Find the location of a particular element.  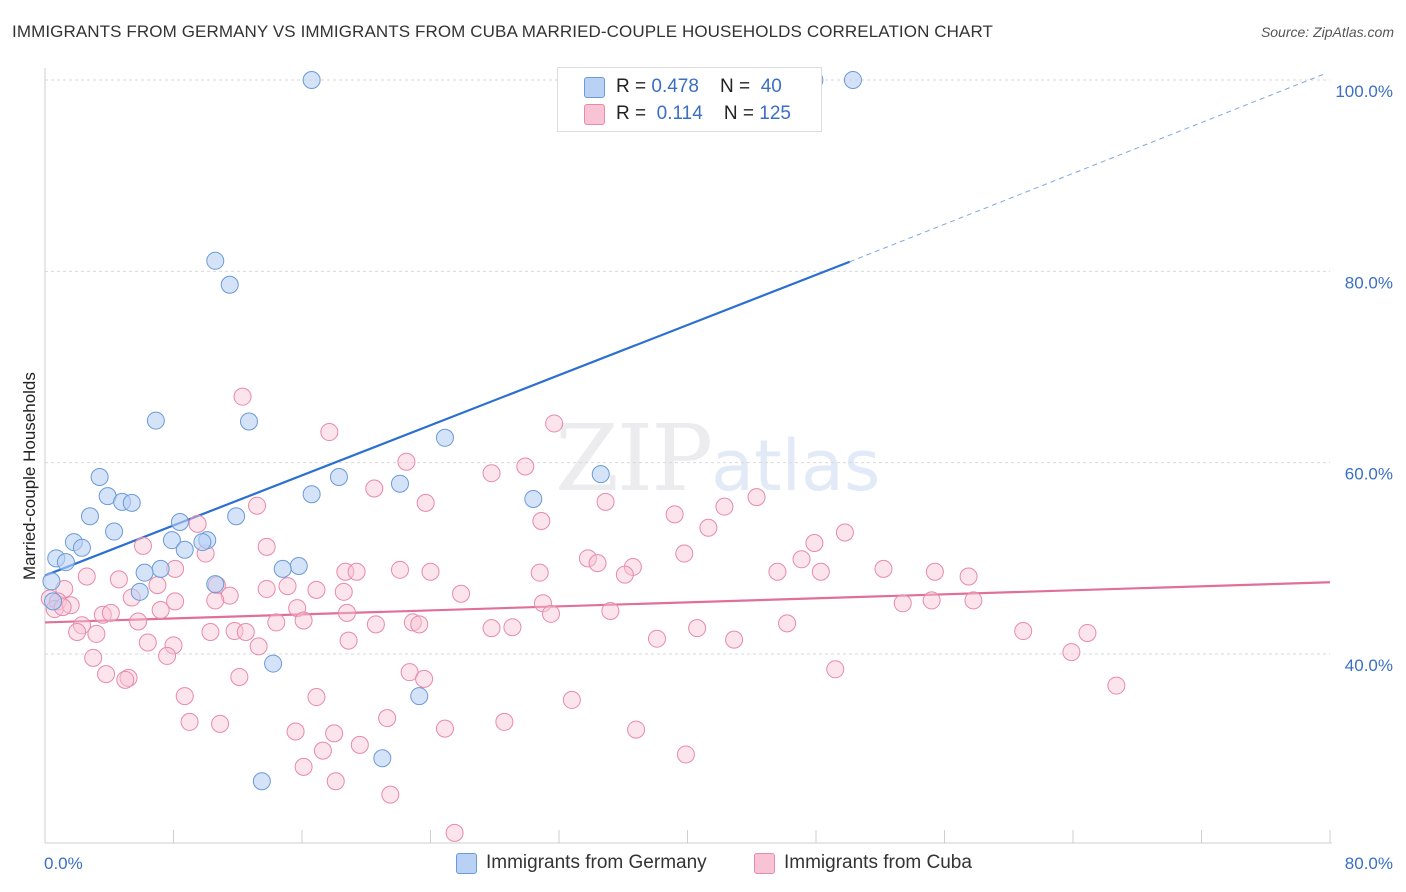

source-credit: Source: ZipAtlas.com is located at coordinates (1327, 32).